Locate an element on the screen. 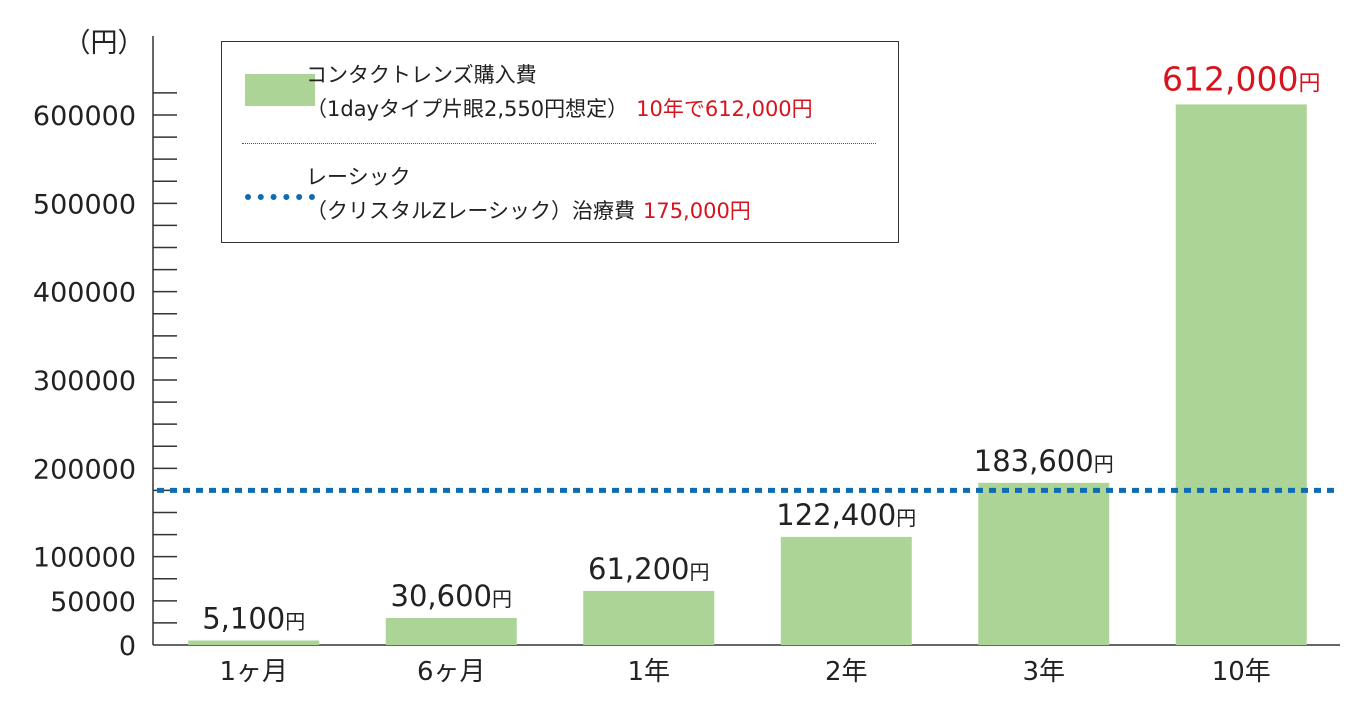 The image size is (1360, 722). y-axis-unit-label: （円） is located at coordinates (104, 43).